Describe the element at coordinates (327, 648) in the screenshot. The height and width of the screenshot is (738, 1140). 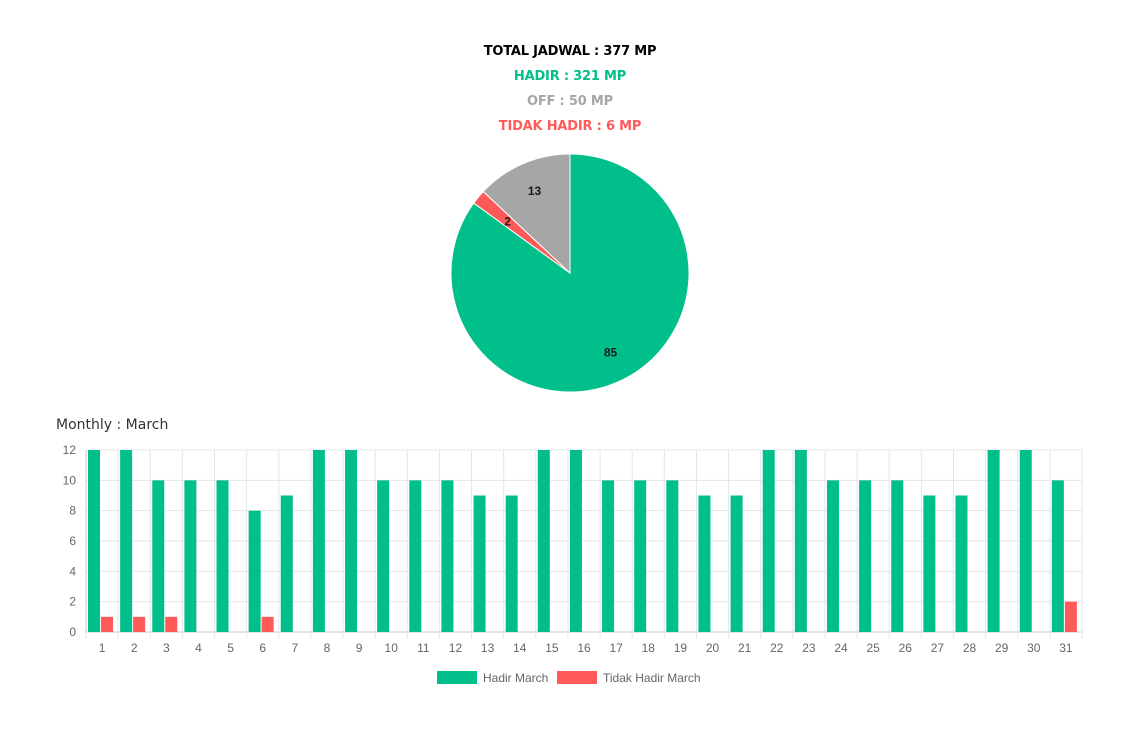
I see `x-tick-label: 8` at that location.